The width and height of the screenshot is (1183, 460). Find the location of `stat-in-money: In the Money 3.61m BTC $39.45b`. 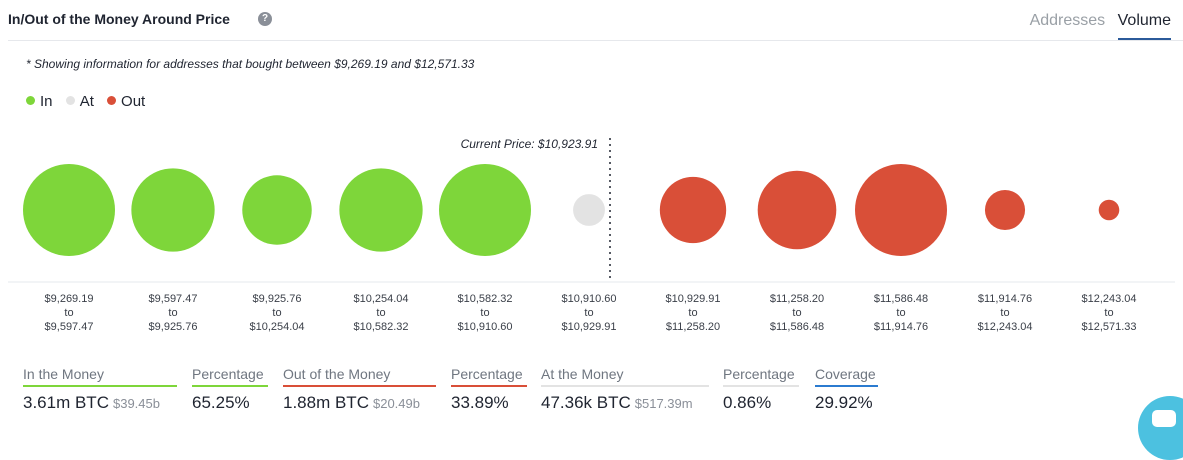

stat-in-money: In the Money 3.61m BTC $39.45b is located at coordinates (100, 389).